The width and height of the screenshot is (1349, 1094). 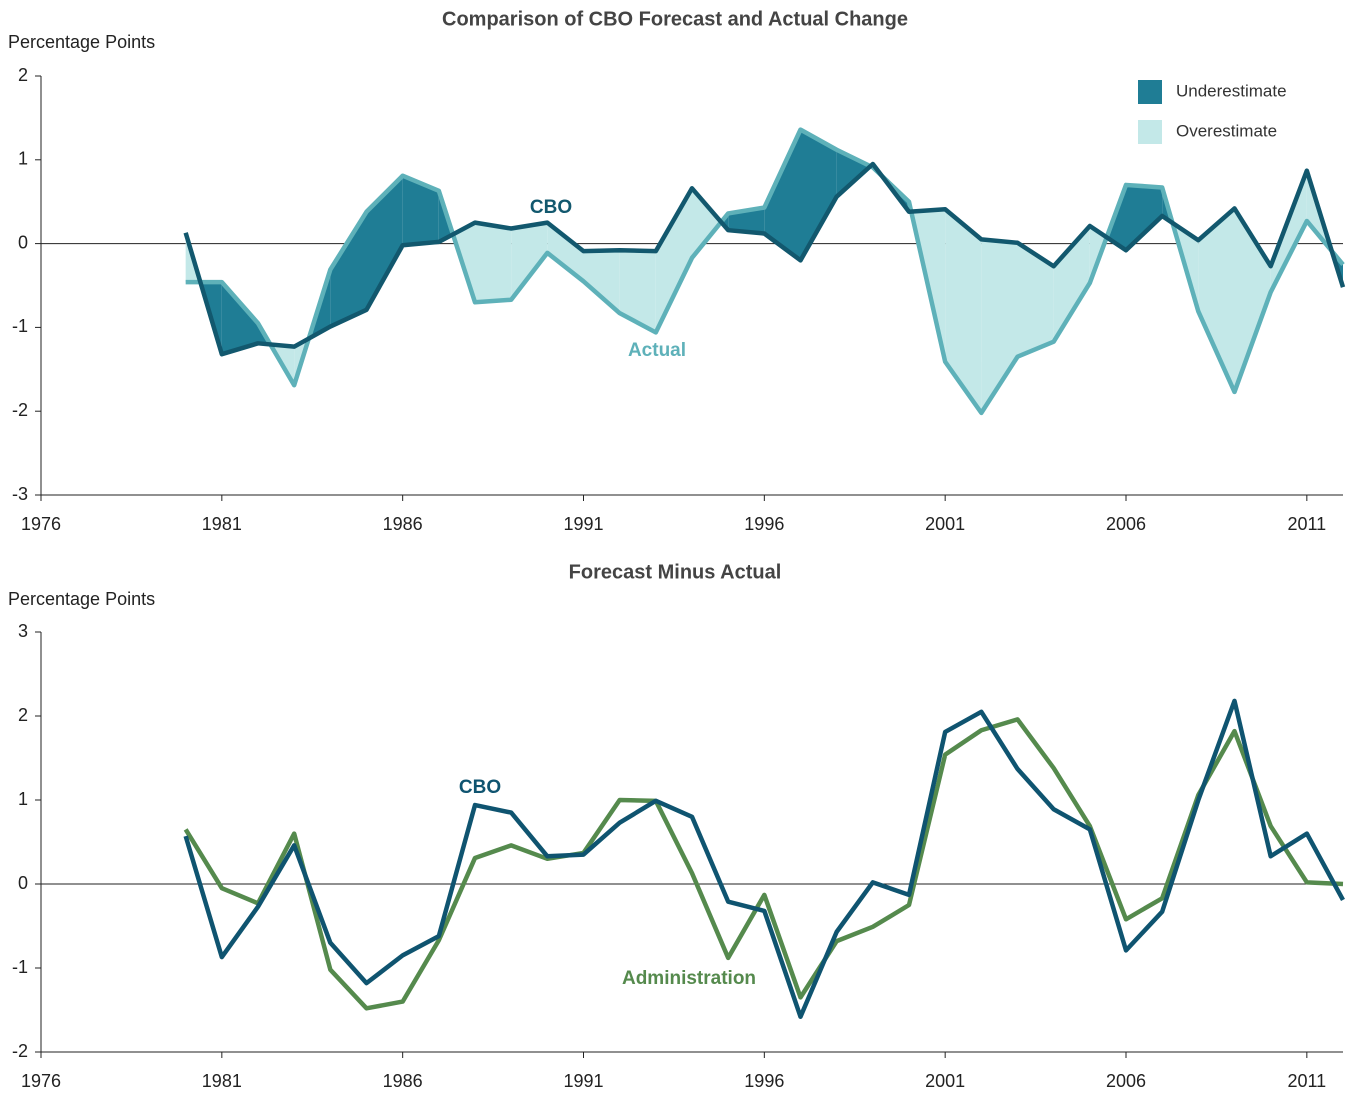 I want to click on series-label: Administration, so click(x=689, y=978).